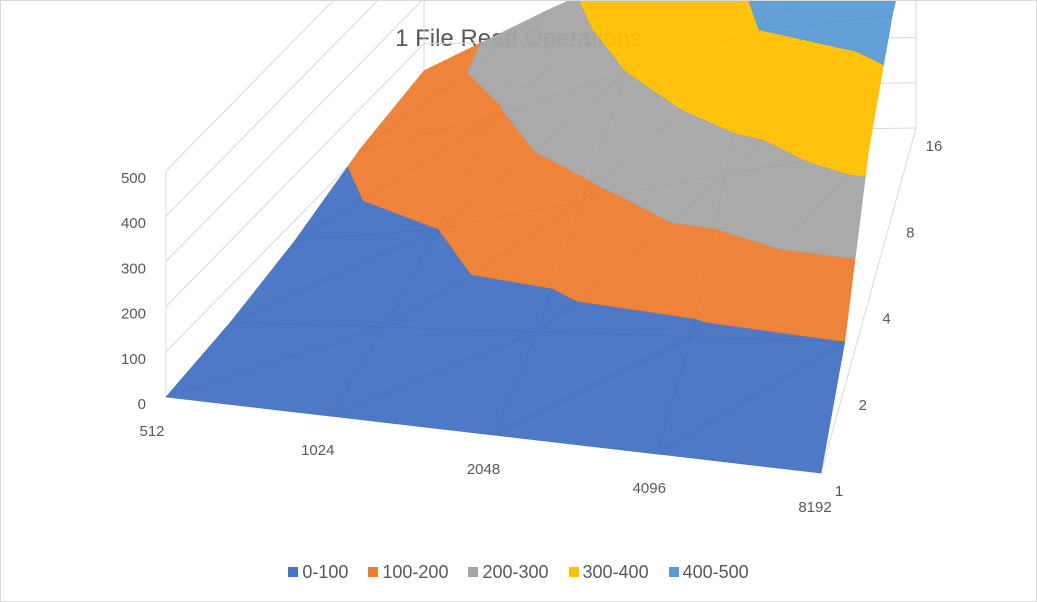 Image resolution: width=1037 pixels, height=602 pixels. I want to click on legend-item-3: 300-400, so click(608, 572).